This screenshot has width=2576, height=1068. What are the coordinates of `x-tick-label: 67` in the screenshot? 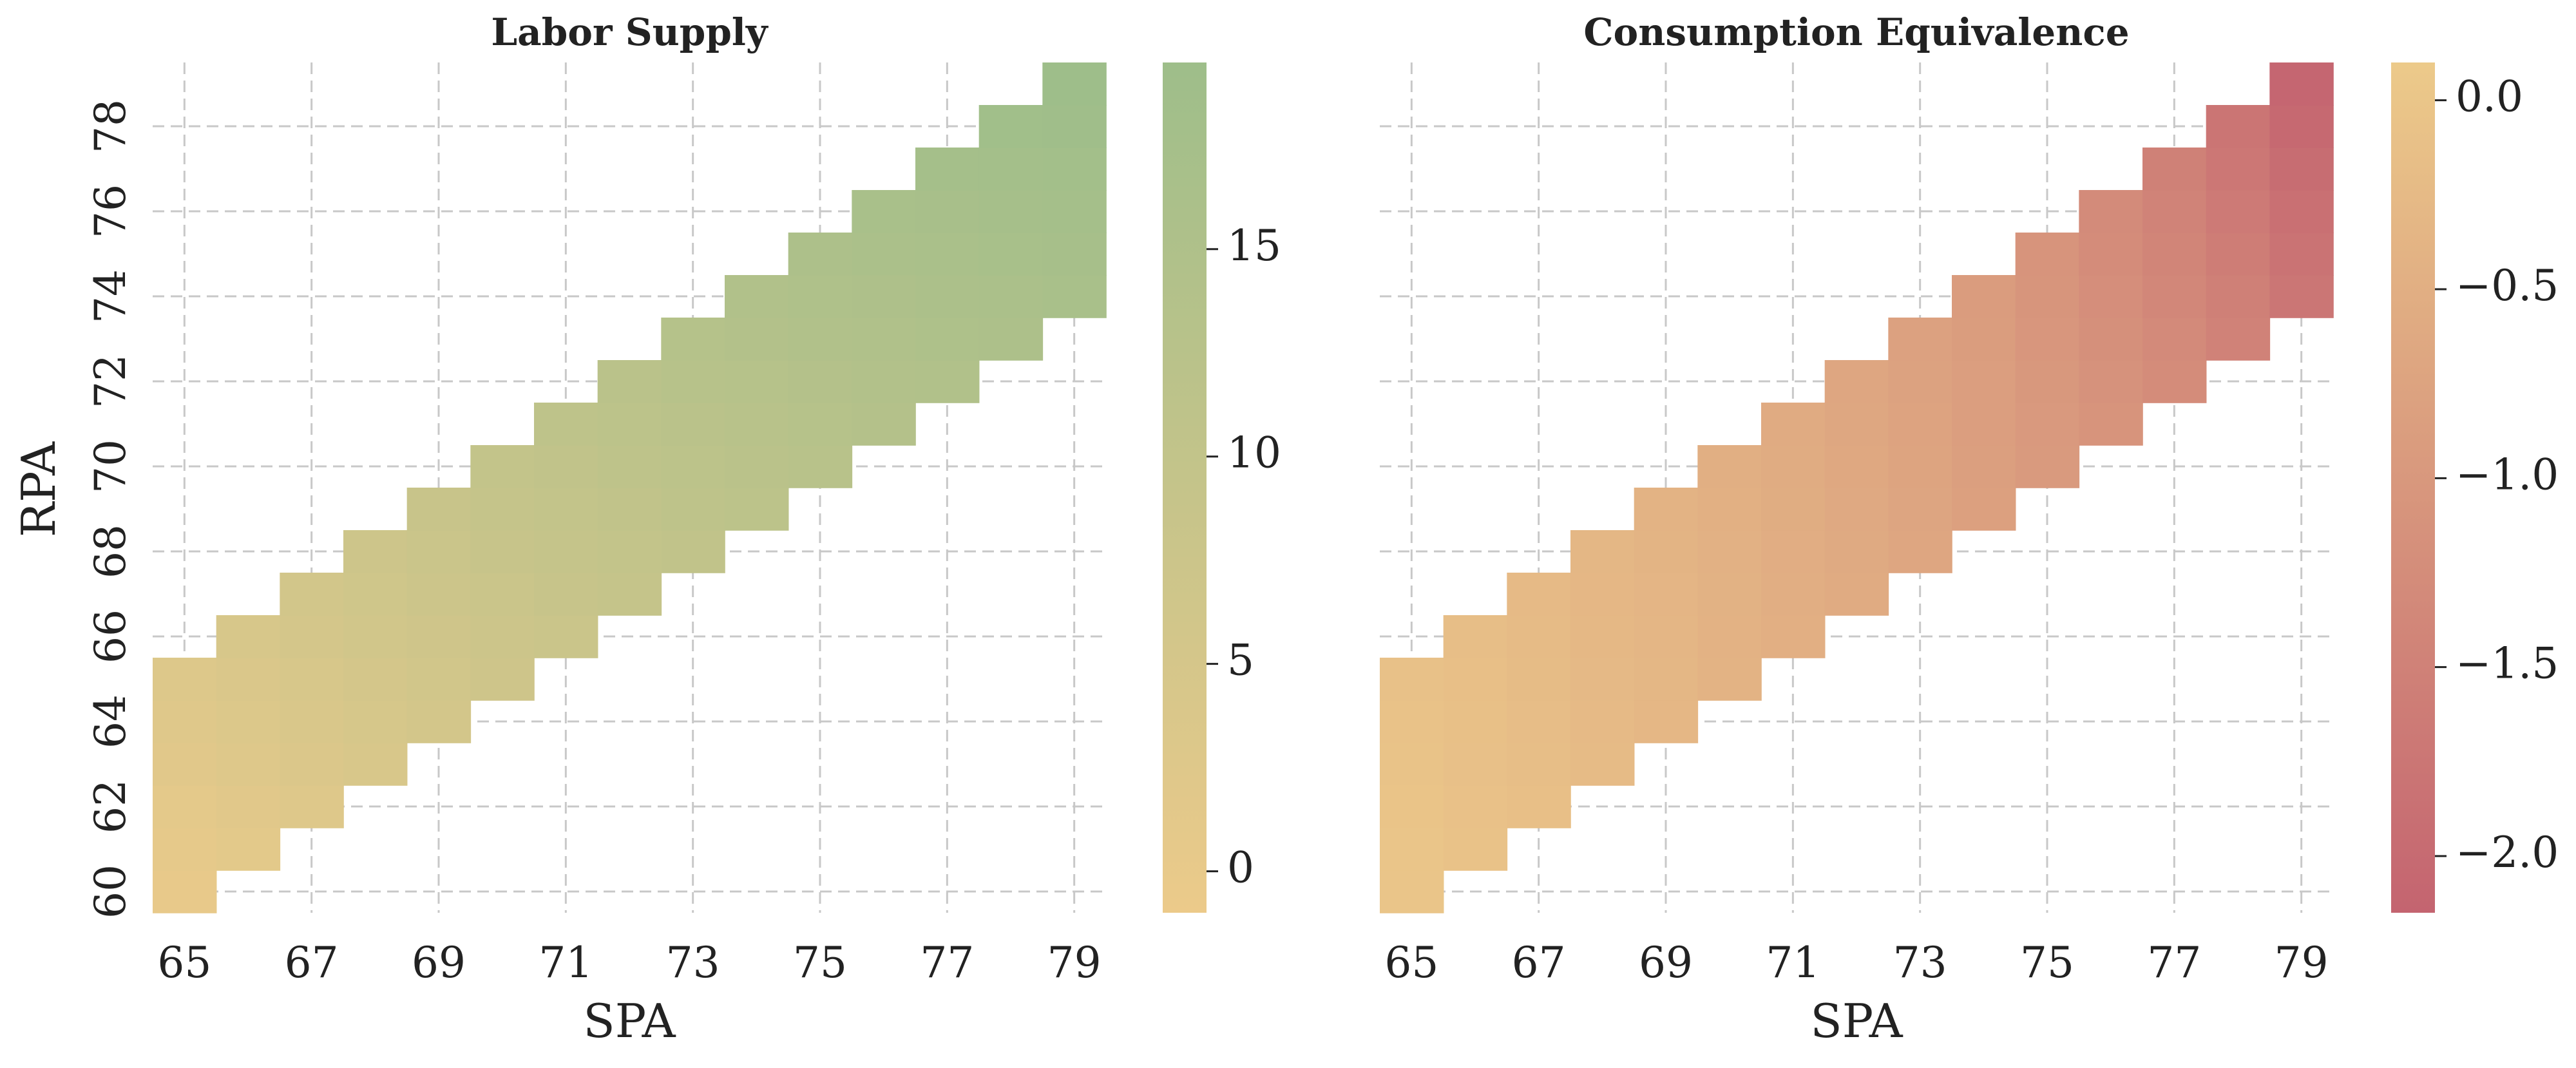 It's located at (312, 962).